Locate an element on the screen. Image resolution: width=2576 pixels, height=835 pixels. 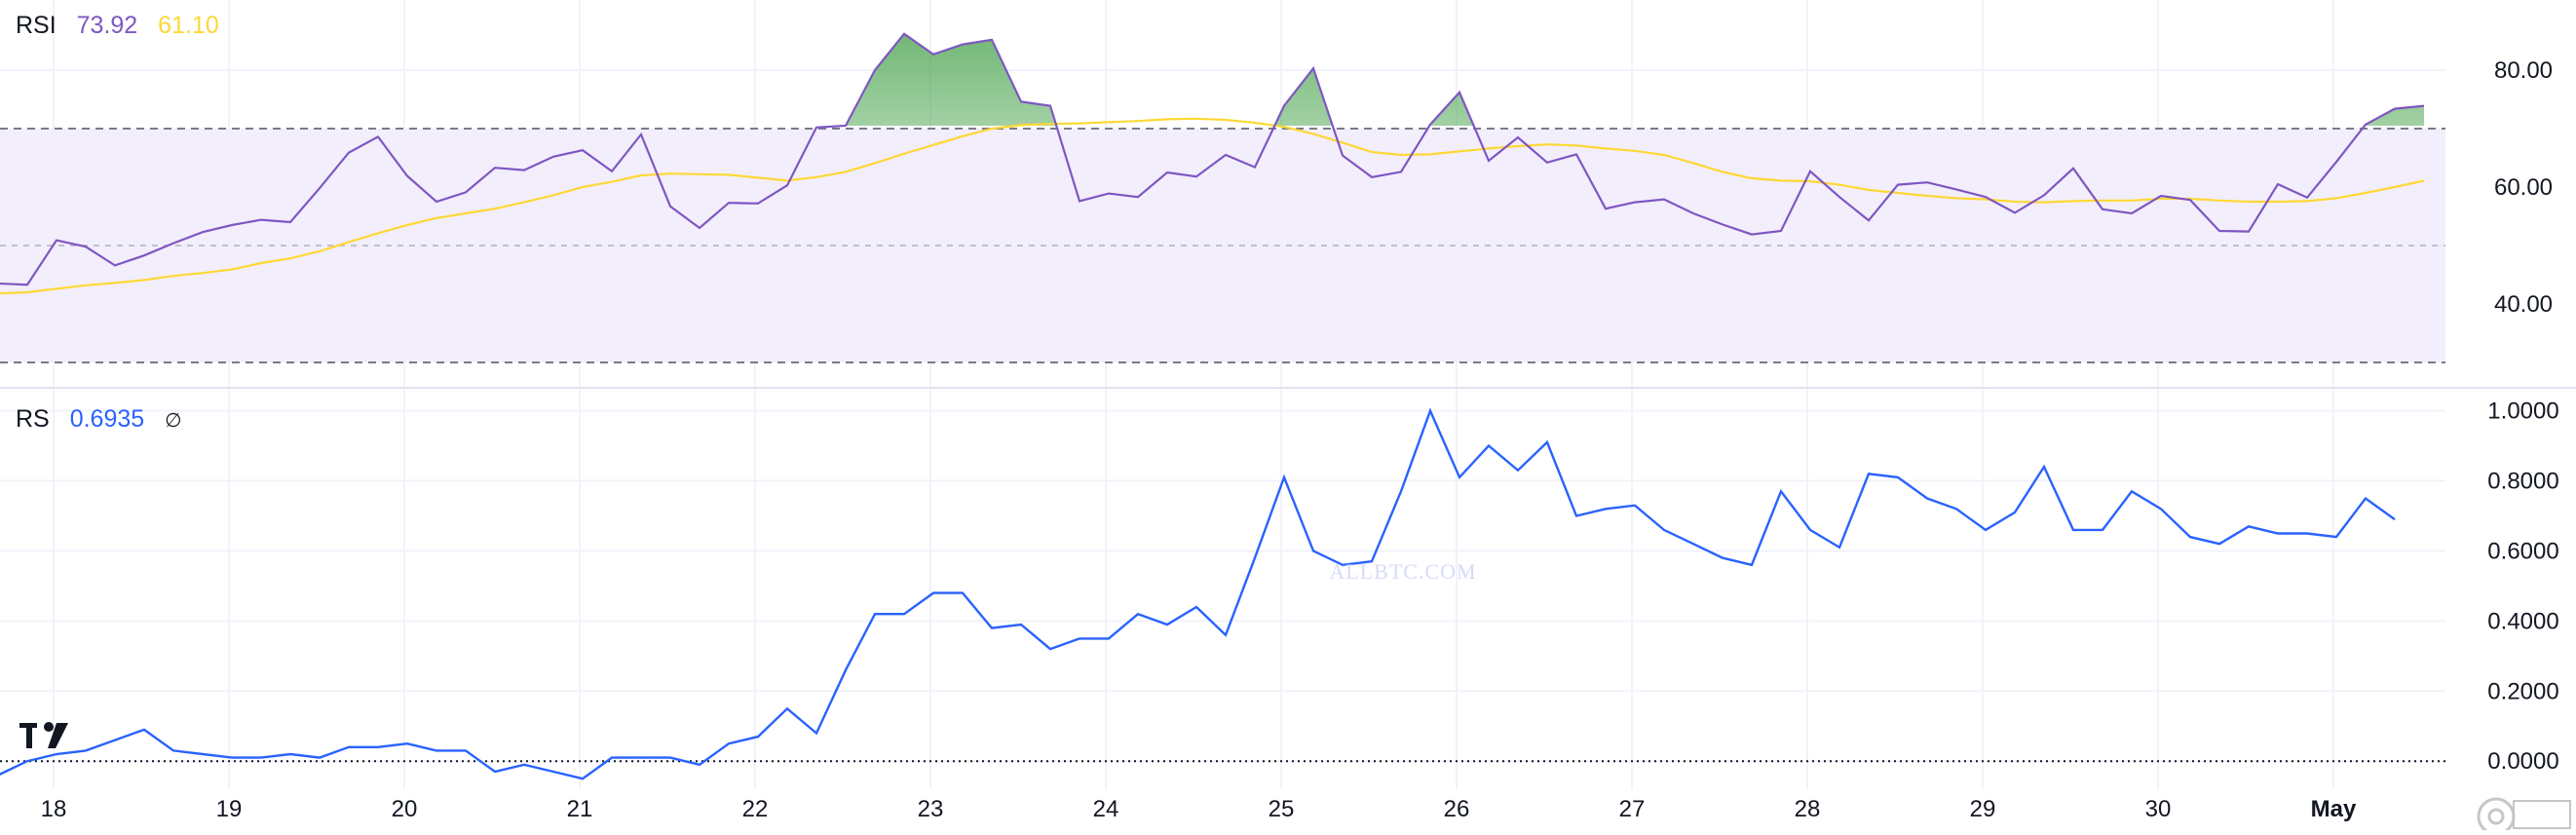
rsi-legend: RSI 73.92 61.10 is located at coordinates (124, 26).